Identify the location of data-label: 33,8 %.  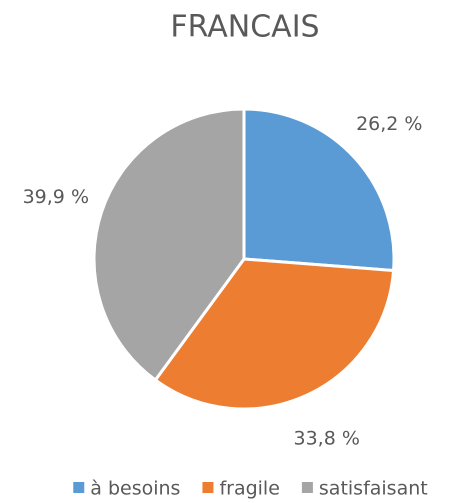
(326, 438).